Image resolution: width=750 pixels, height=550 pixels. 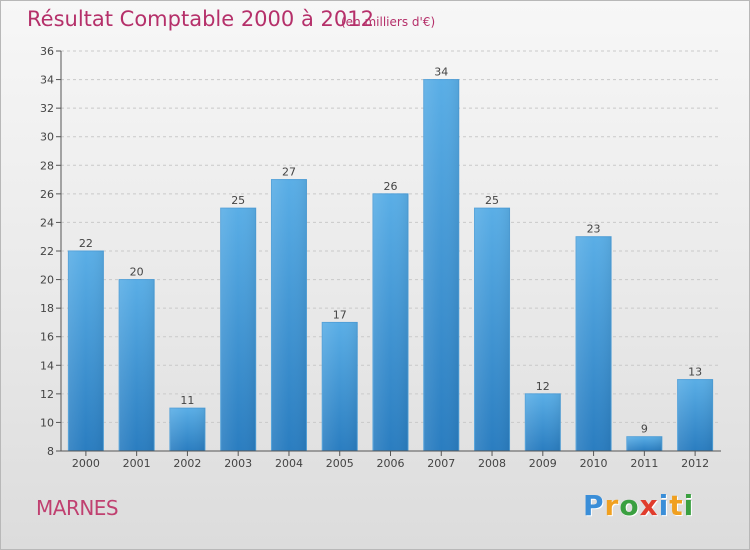 I want to click on logo-letter: t, so click(x=676, y=505).